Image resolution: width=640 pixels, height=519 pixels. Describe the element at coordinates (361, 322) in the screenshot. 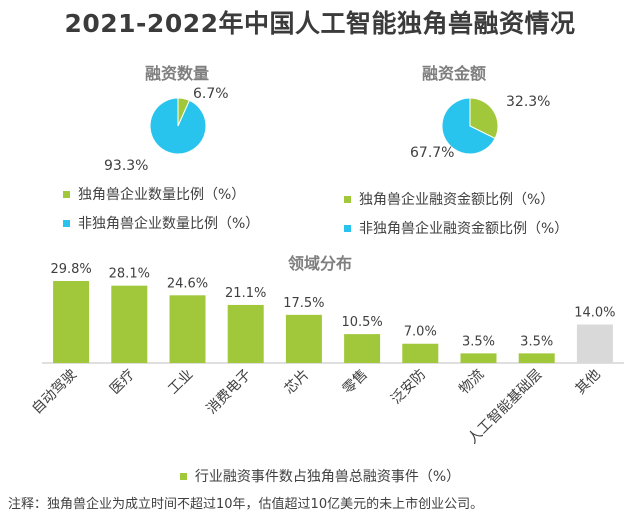

I see `bar-value-label-5: 10.5%` at that location.